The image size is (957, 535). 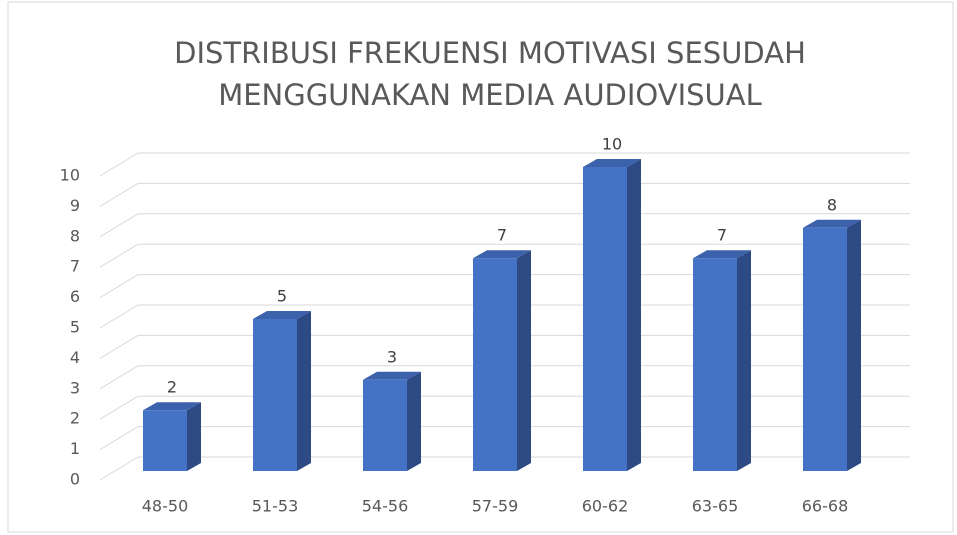 What do you see at coordinates (75, 327) in the screenshot?
I see `y-tick-label: 5` at bounding box center [75, 327].